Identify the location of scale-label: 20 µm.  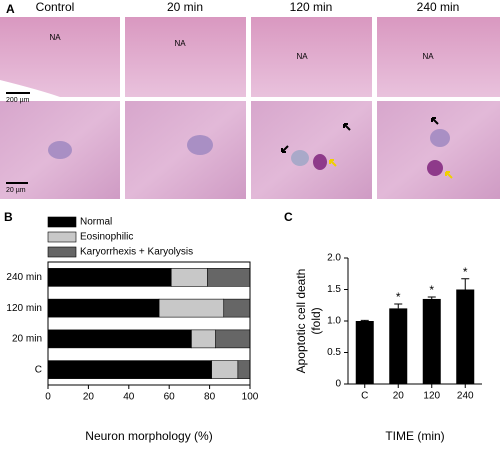
(16, 190).